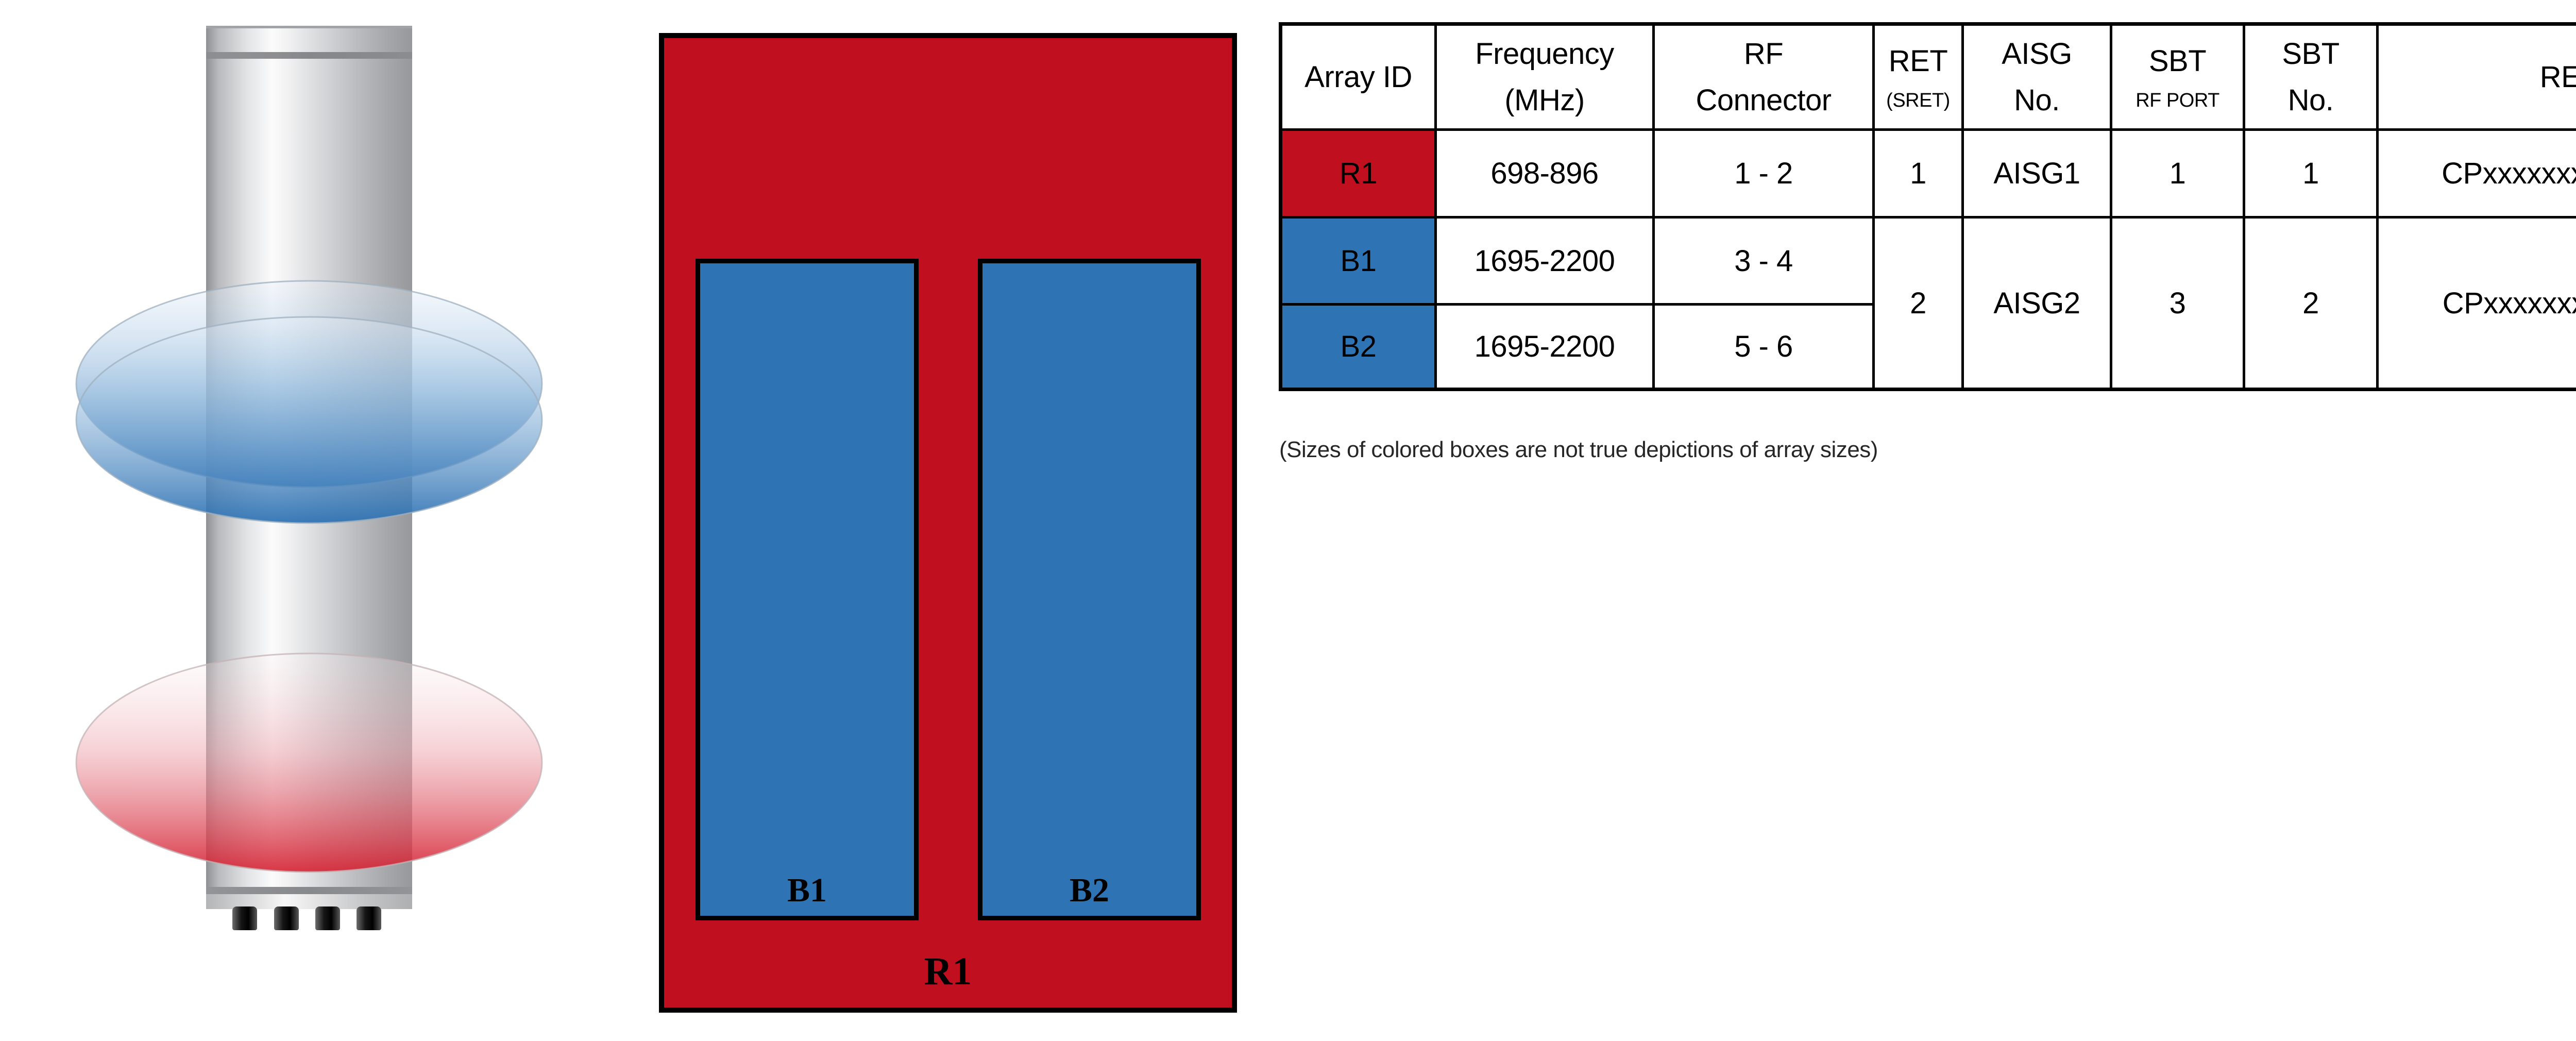  I want to click on col-header-rf-port-text: RF PORT, so click(2177, 100).